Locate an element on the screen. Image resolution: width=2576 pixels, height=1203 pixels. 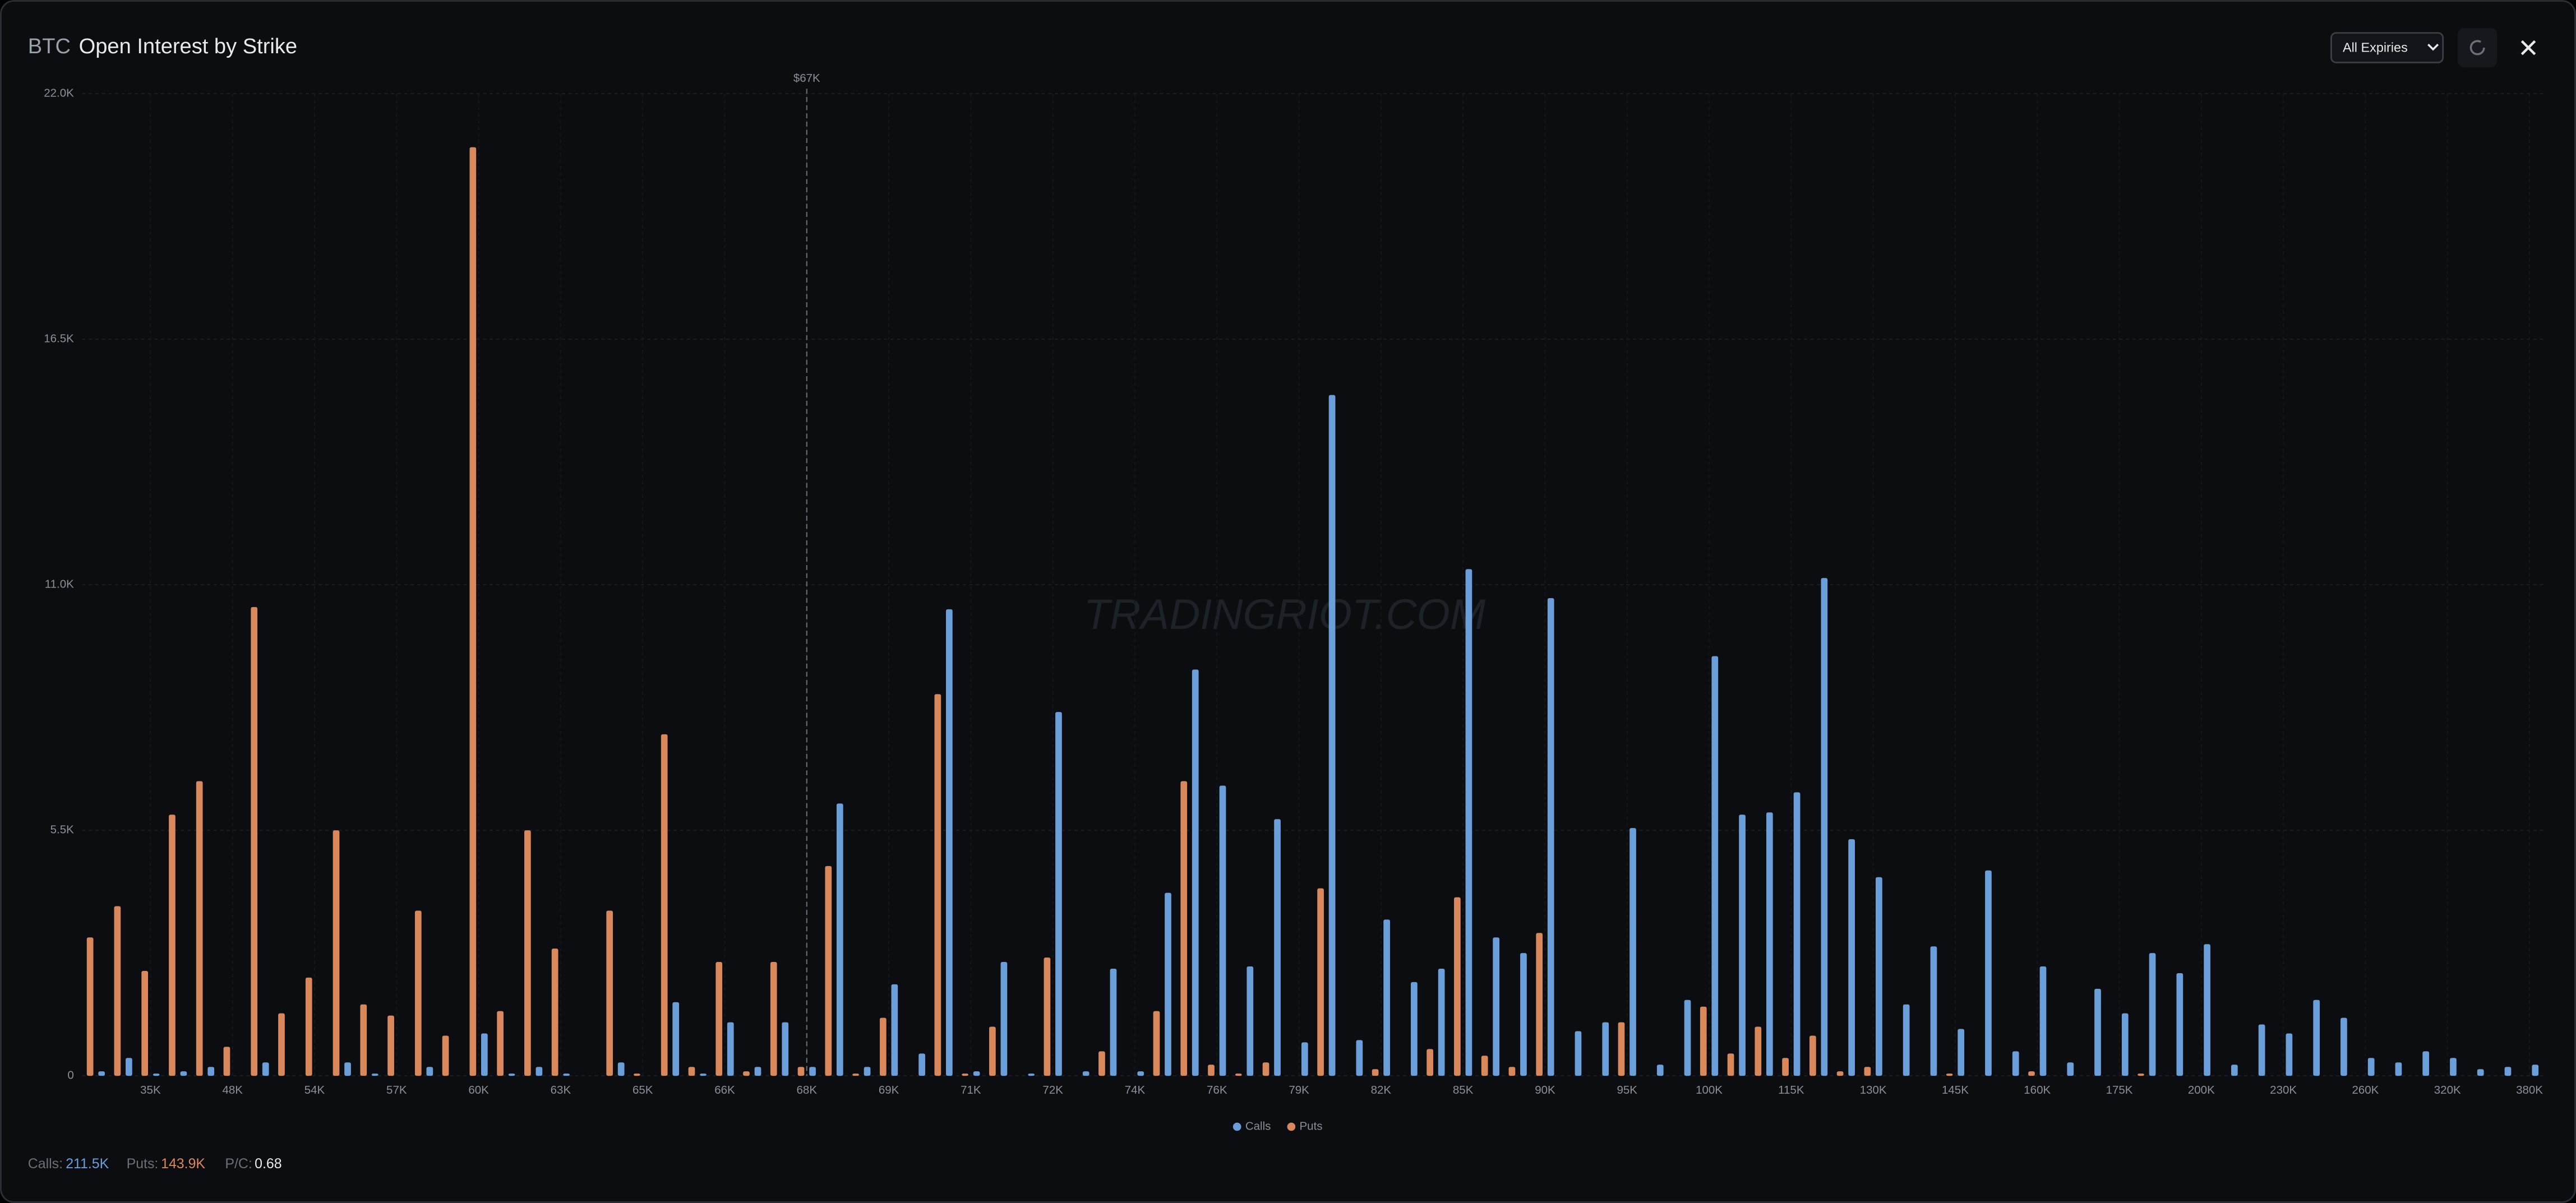
watermark: TRADINGRIOT.COM is located at coordinates (1285, 615).